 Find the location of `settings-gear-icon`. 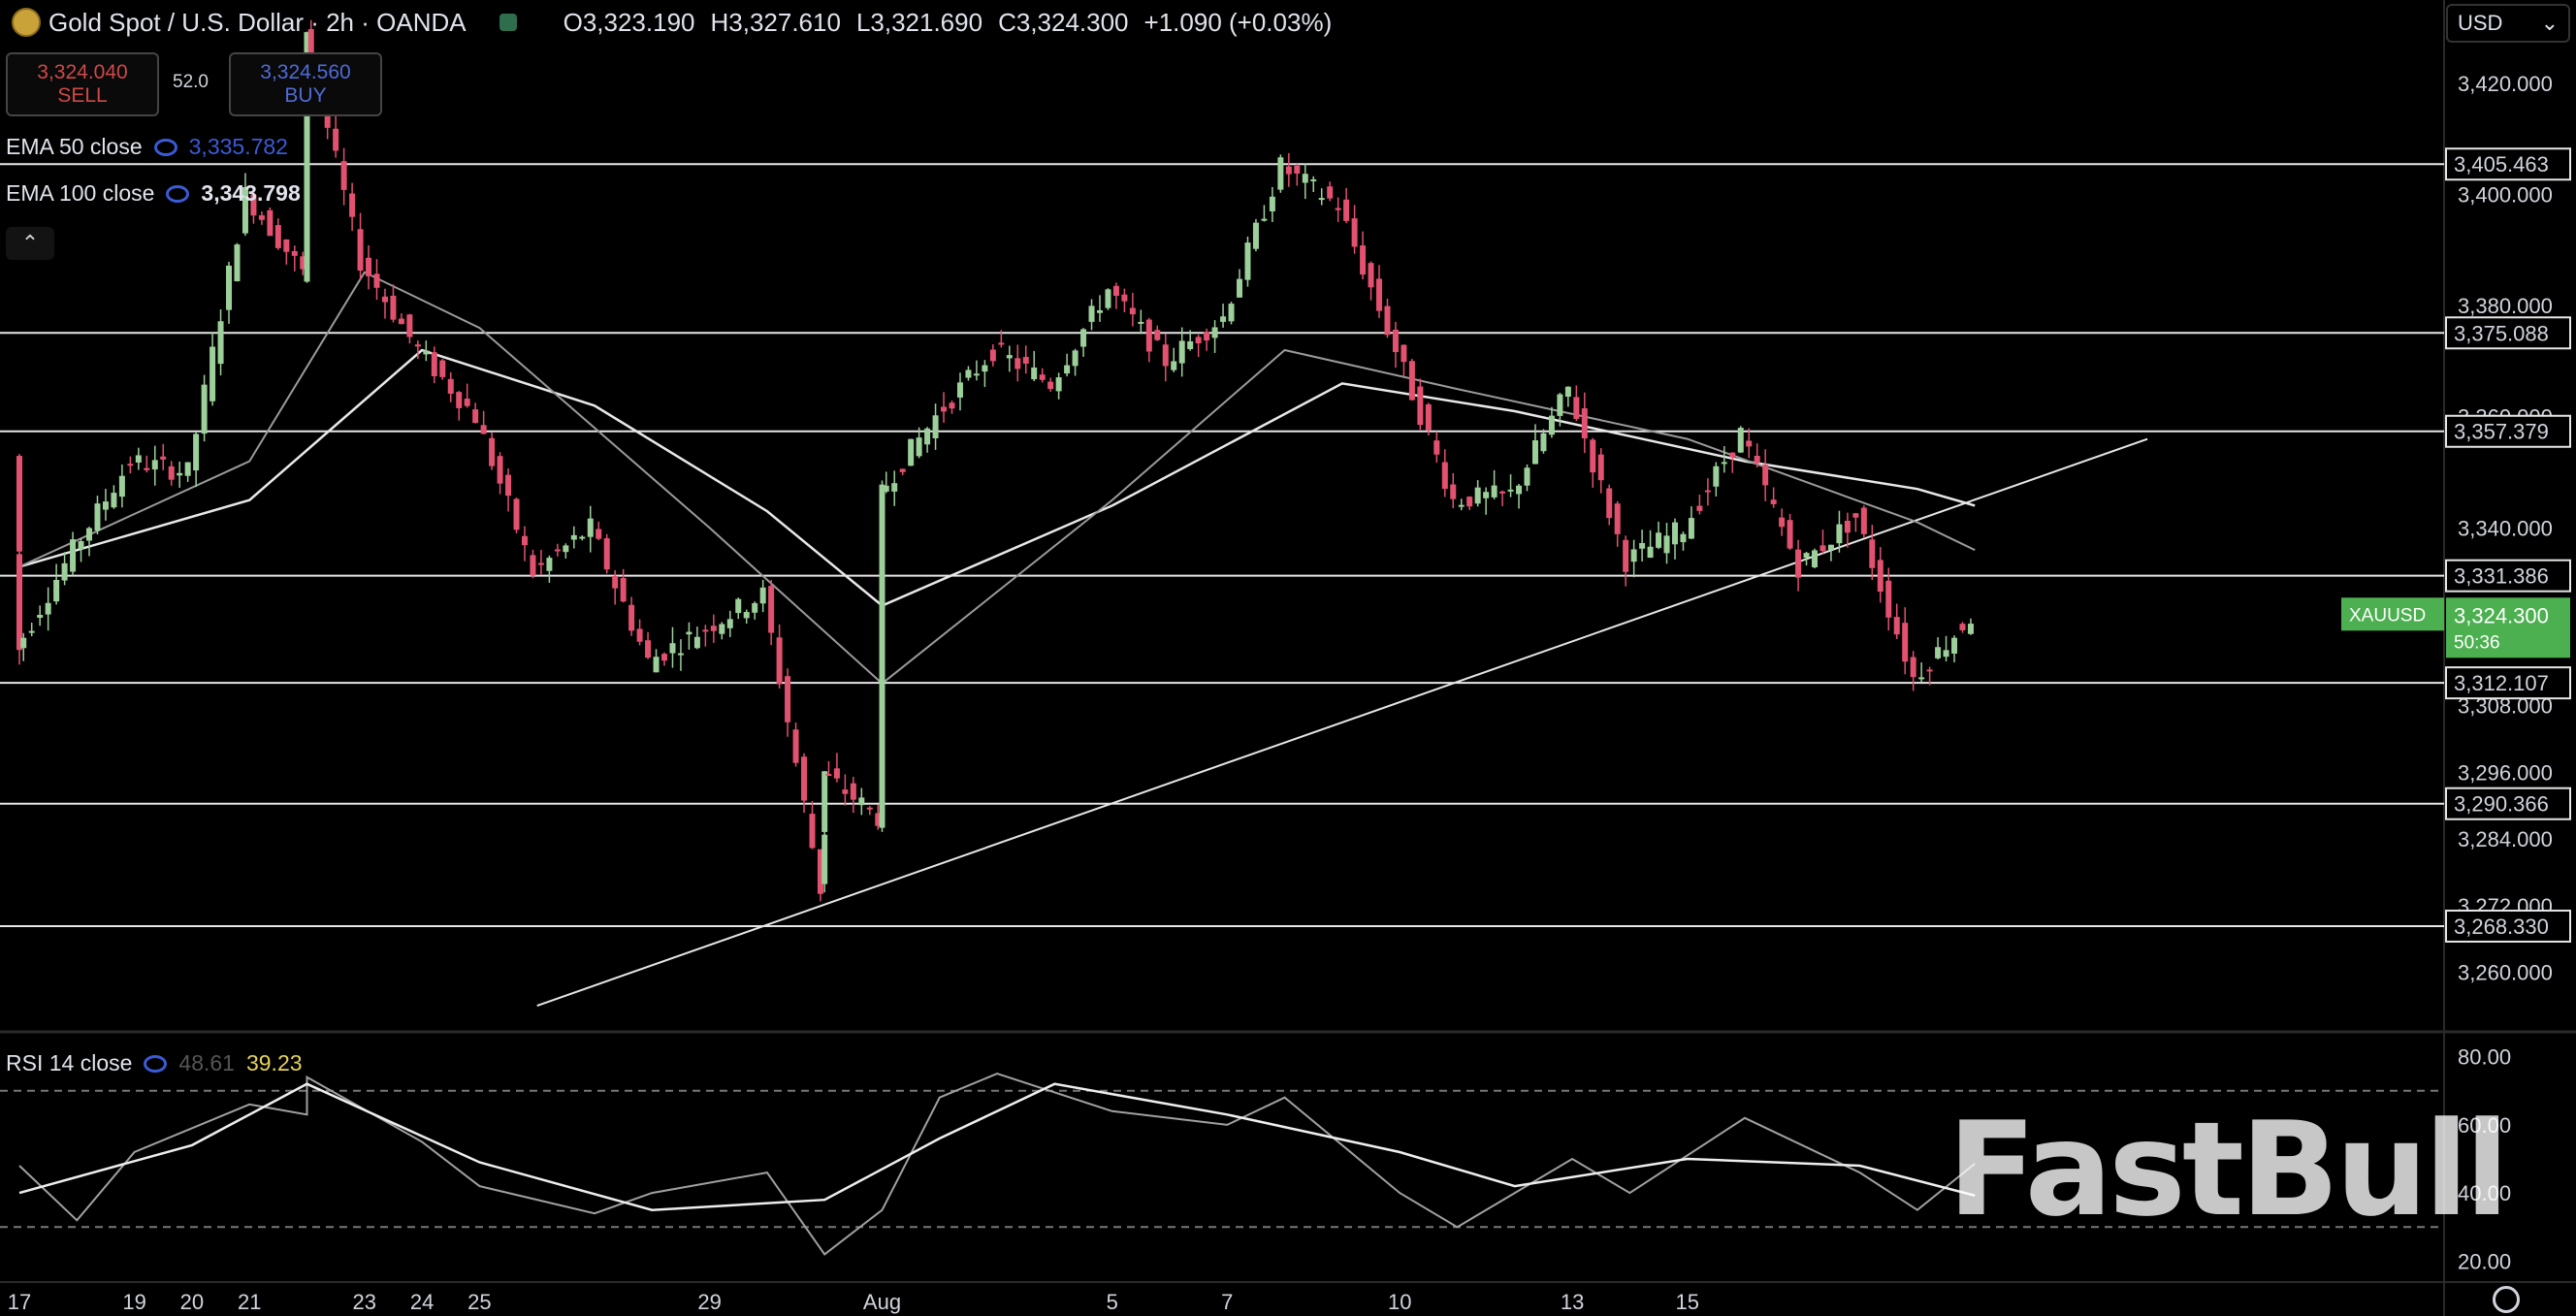

settings-gear-icon is located at coordinates (2506, 1299).